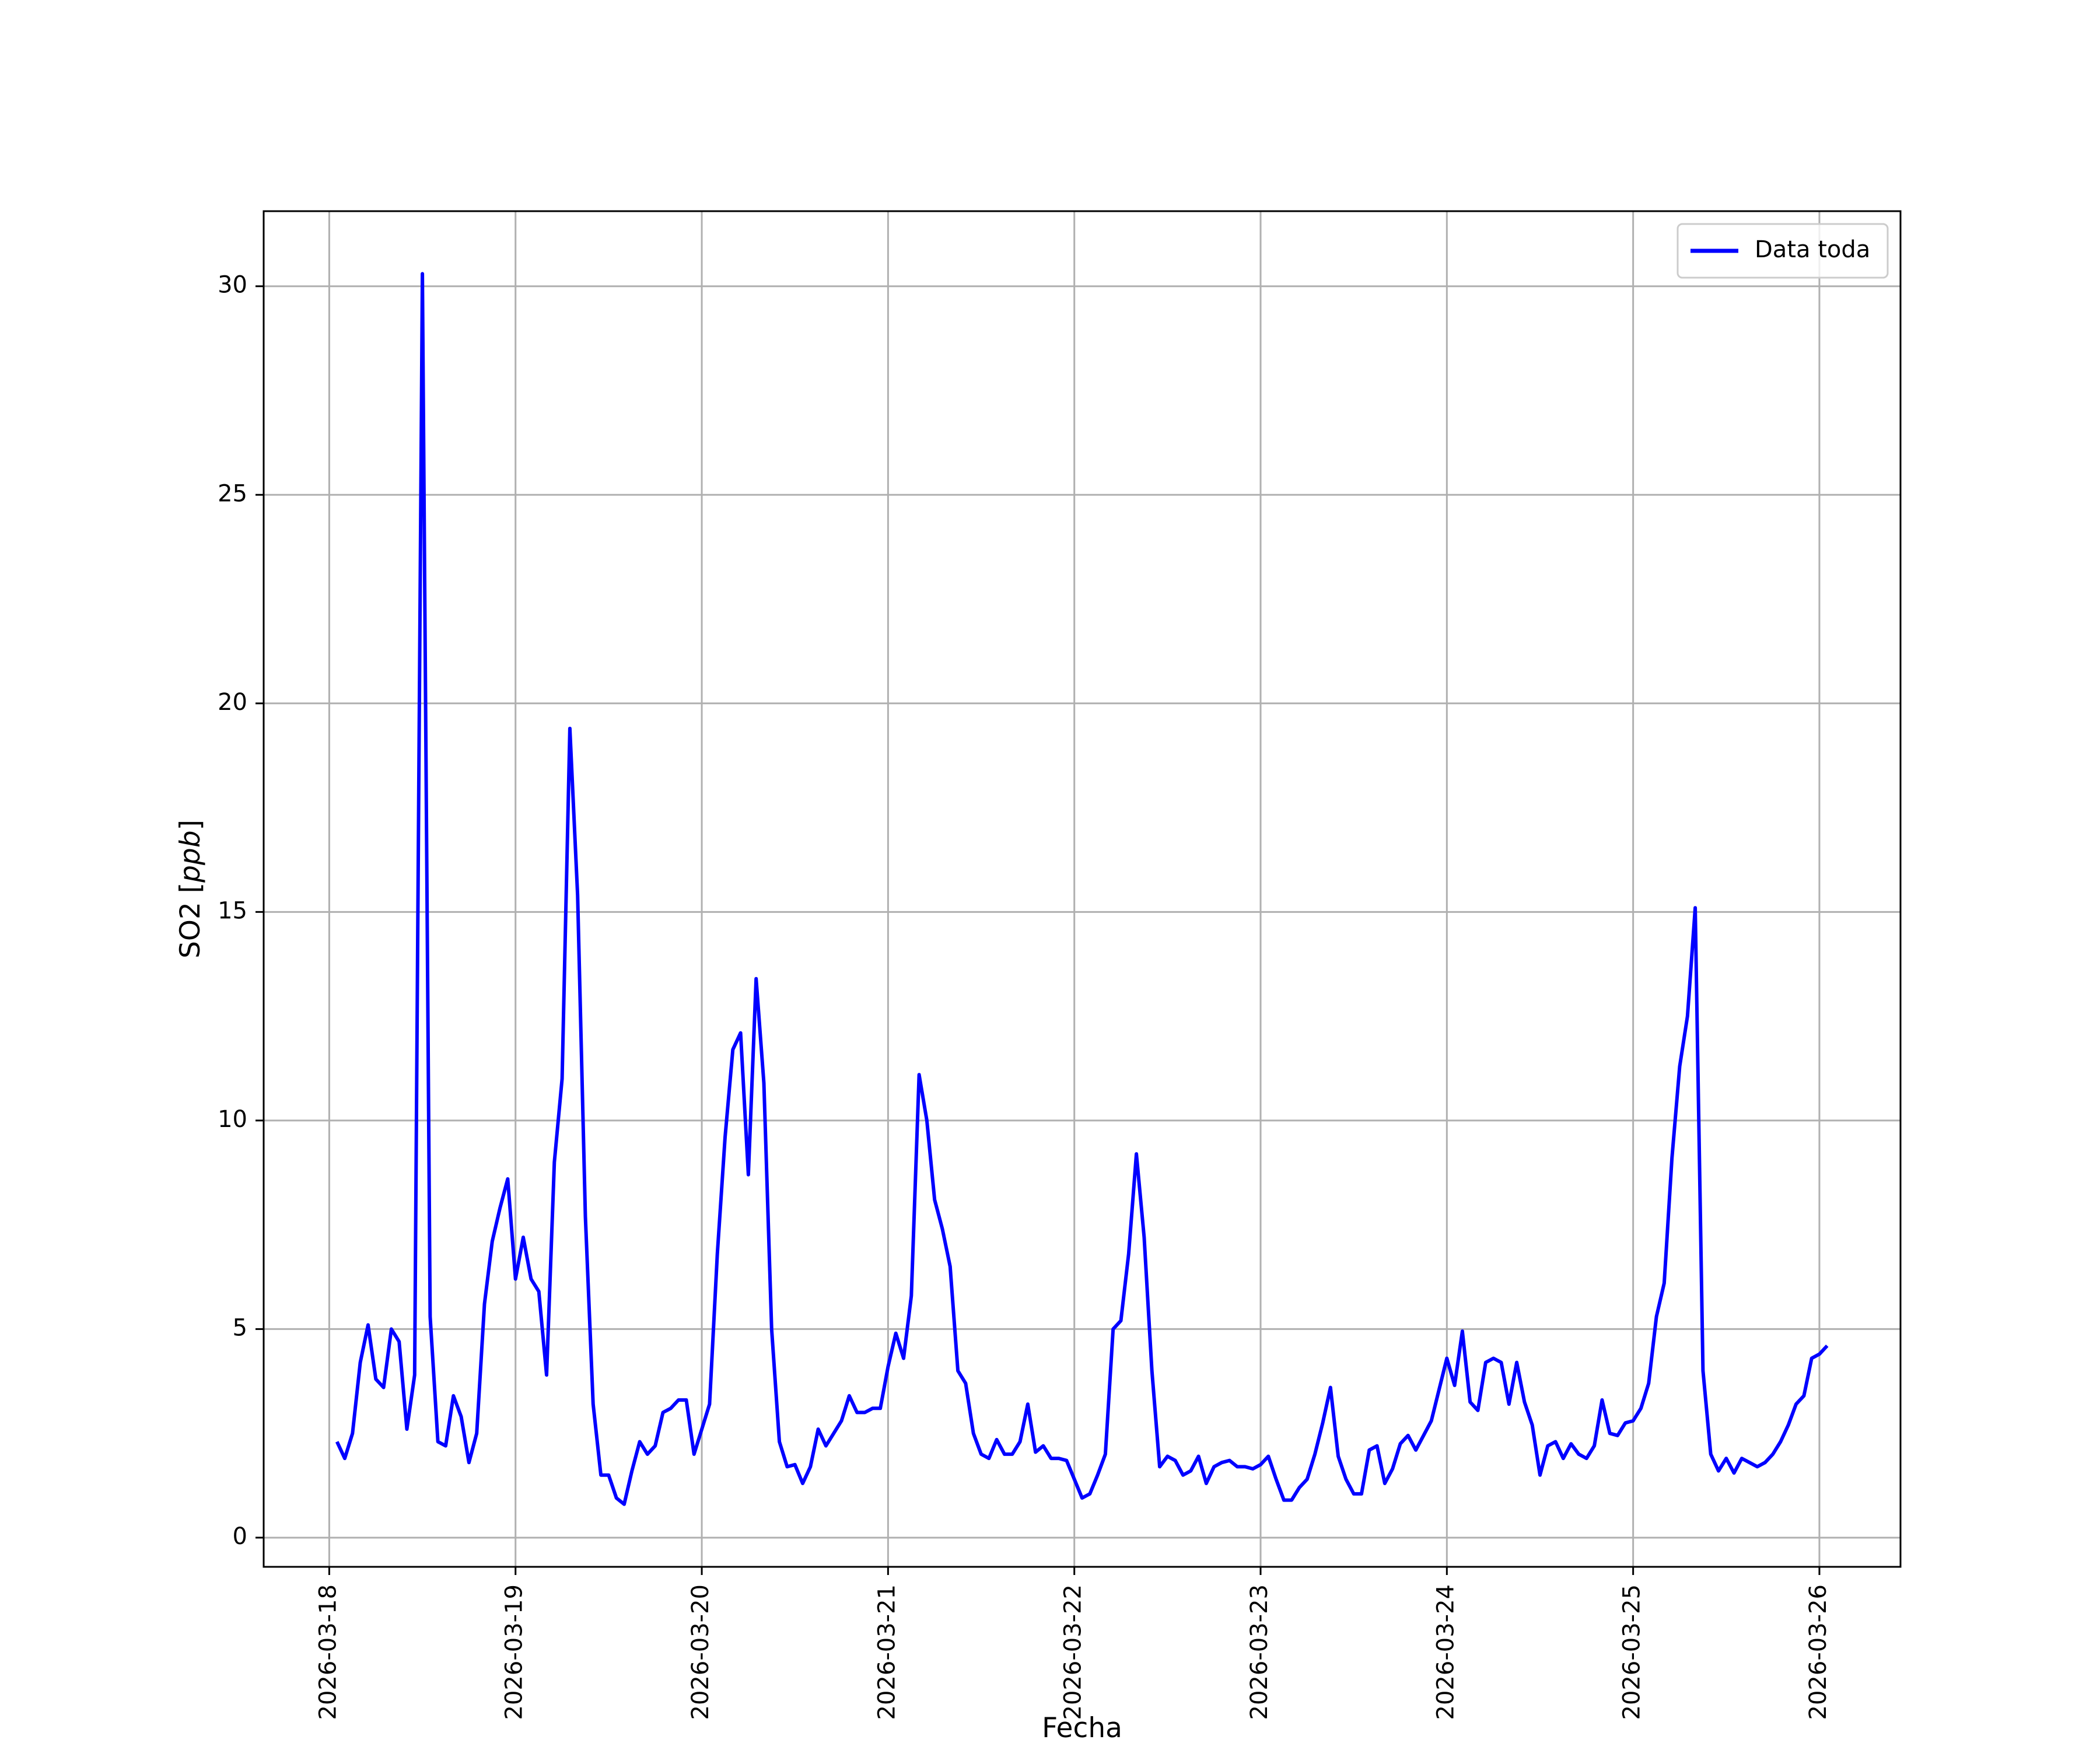 This screenshot has height=1750, width=2100. Describe the element at coordinates (1818, 1652) in the screenshot. I see `x-tick-label: 2026-03-26` at that location.